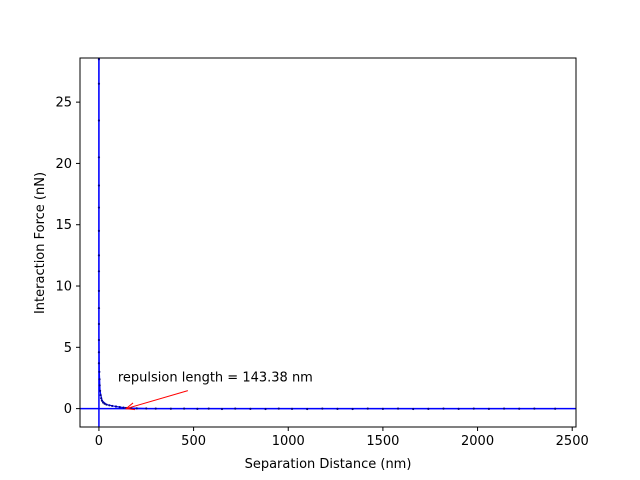  What do you see at coordinates (215, 391) in the screenshot?
I see `annotation-layer: repulsion length = 143.38 nm` at bounding box center [215, 391].